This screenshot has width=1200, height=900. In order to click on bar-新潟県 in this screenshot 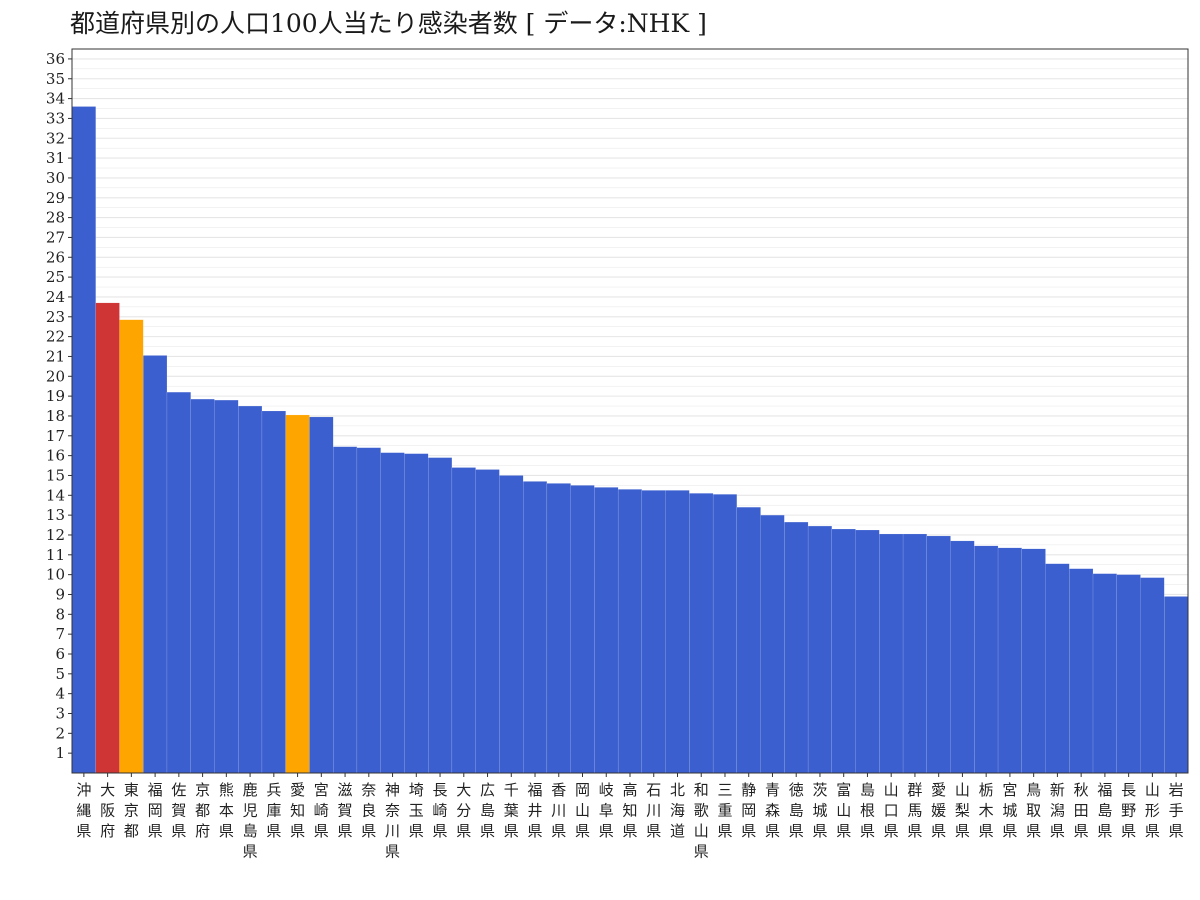, I will do `click(1057, 668)`.